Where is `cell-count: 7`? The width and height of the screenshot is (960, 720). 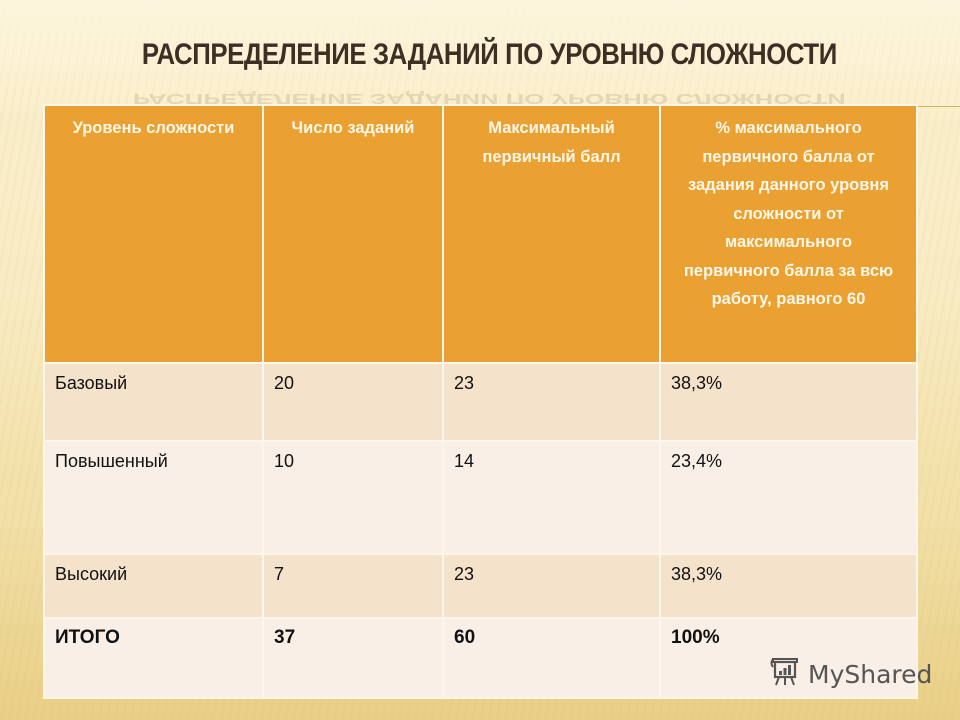 cell-count: 7 is located at coordinates (353, 586).